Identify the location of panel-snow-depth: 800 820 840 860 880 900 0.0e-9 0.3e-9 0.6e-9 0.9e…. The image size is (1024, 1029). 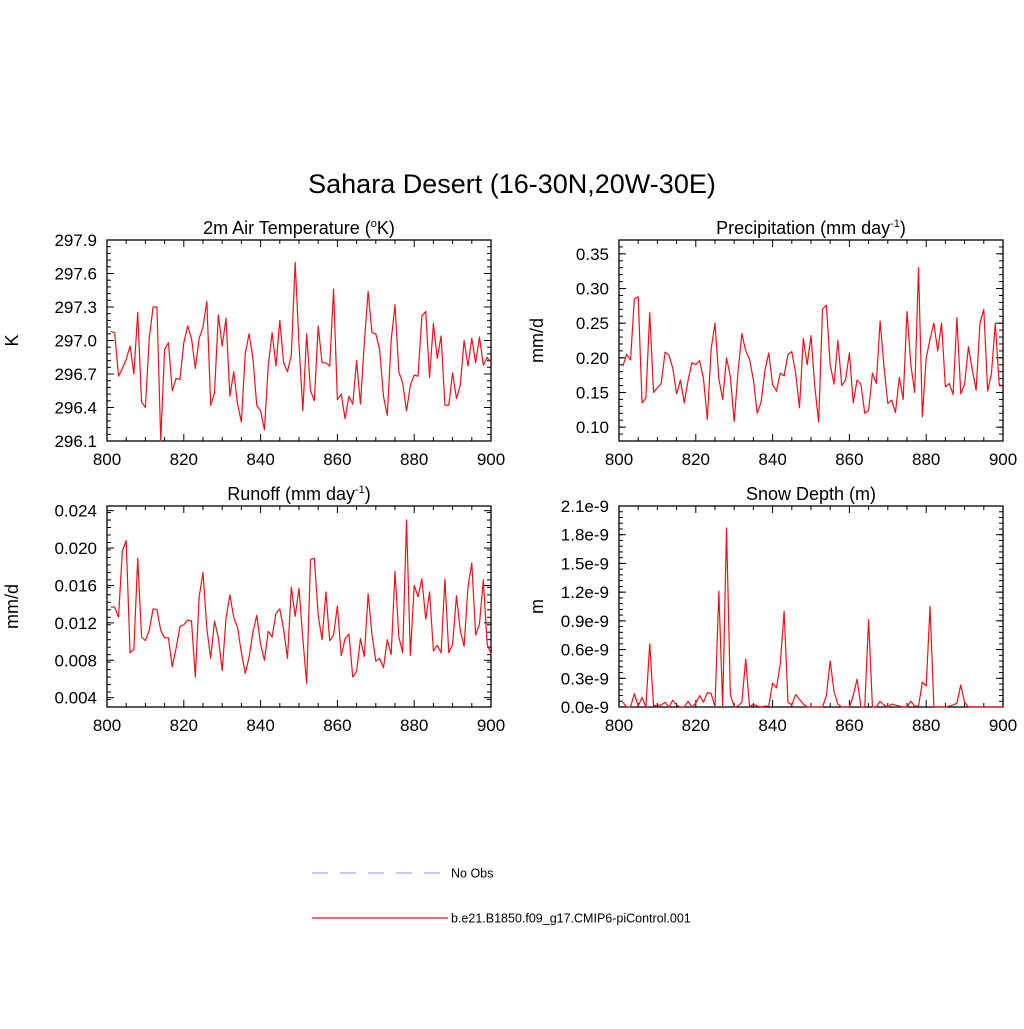
(772, 609).